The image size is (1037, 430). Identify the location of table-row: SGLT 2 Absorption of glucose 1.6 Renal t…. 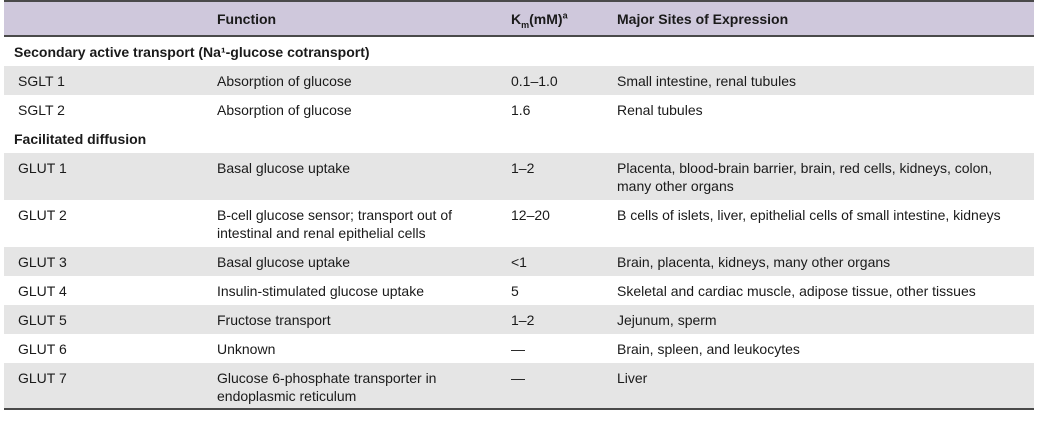
(519, 109).